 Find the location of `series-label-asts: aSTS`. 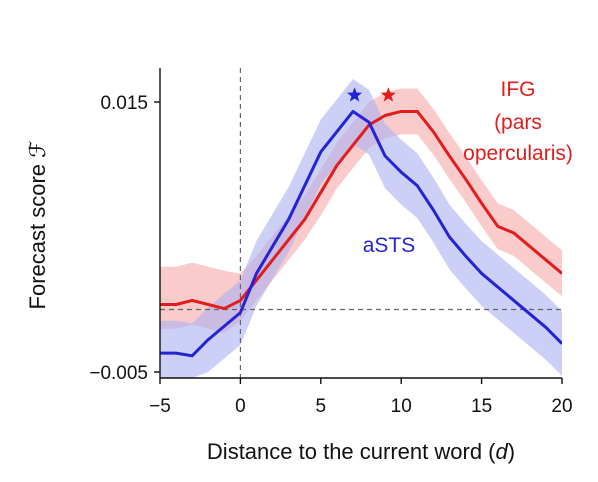

series-label-asts: aSTS is located at coordinates (389, 245).